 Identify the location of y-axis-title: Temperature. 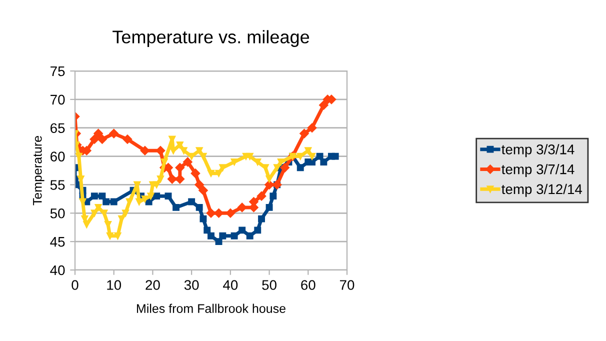
(38, 171).